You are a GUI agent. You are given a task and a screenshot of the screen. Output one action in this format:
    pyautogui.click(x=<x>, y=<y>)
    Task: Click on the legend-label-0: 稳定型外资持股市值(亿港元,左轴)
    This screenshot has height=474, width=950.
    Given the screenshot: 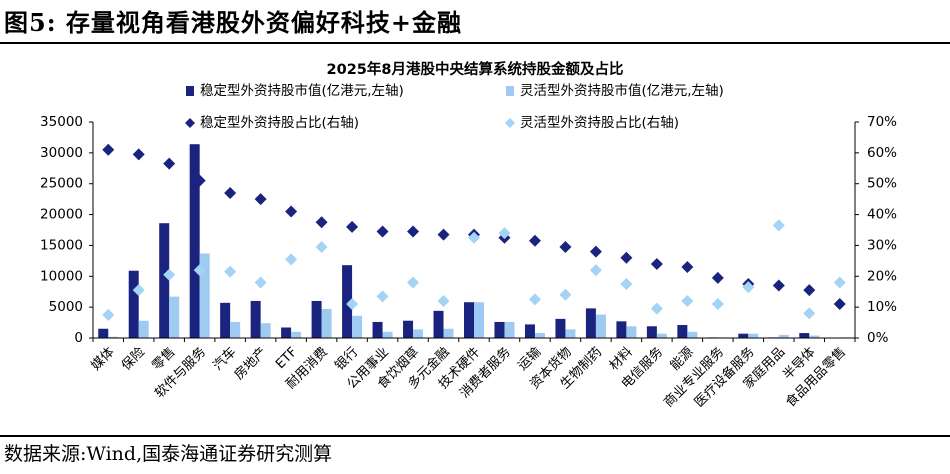 What is the action you would take?
    pyautogui.click(x=302, y=90)
    